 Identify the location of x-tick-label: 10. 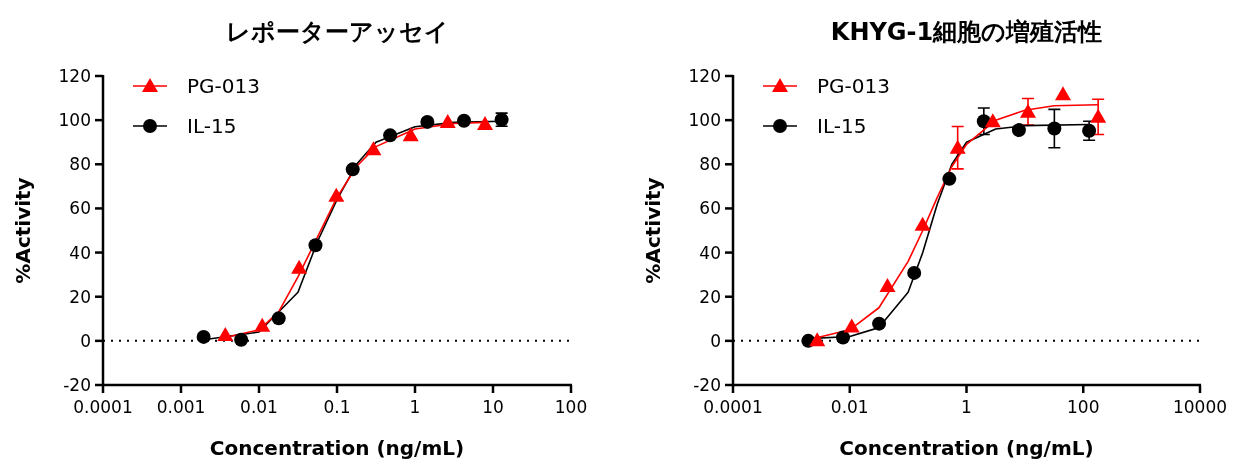
(493, 407).